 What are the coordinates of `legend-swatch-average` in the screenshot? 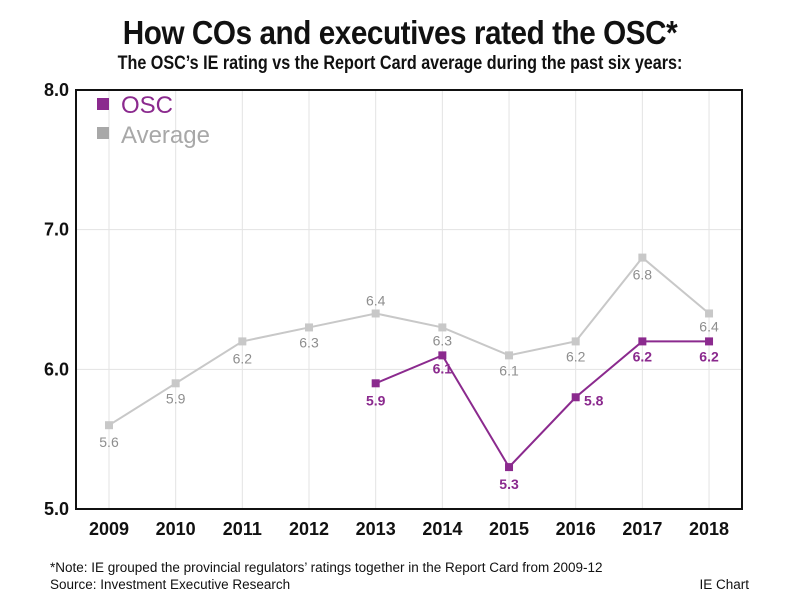 It's located at (103, 133).